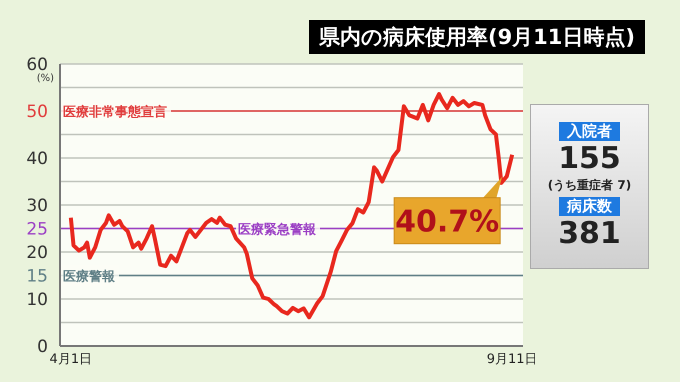  I want to click on y-tick-label: 60, so click(37, 65).